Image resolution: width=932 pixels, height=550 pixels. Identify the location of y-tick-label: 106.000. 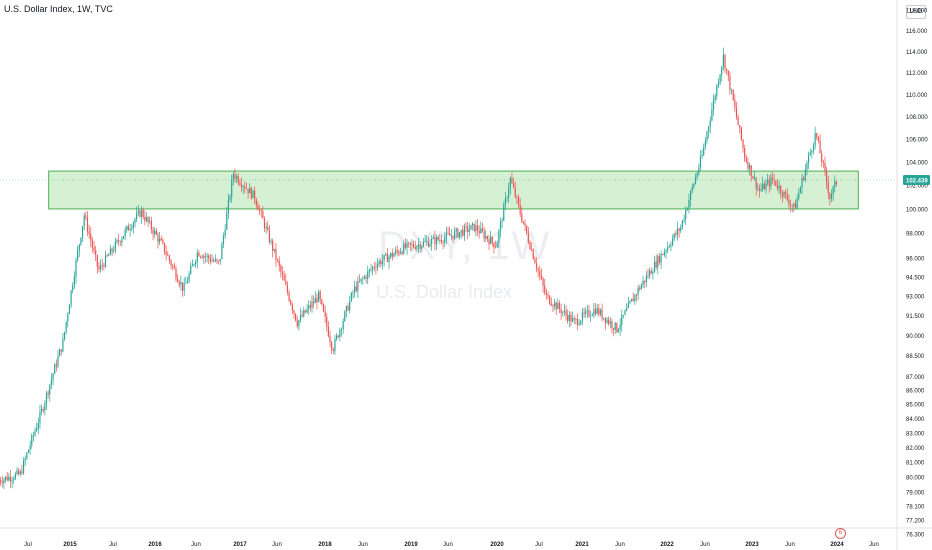
(917, 140).